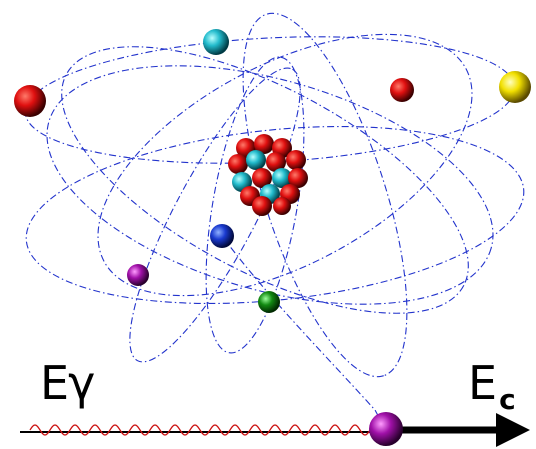 The height and width of the screenshot is (449, 536). I want to click on electron-blue, so click(222, 236).